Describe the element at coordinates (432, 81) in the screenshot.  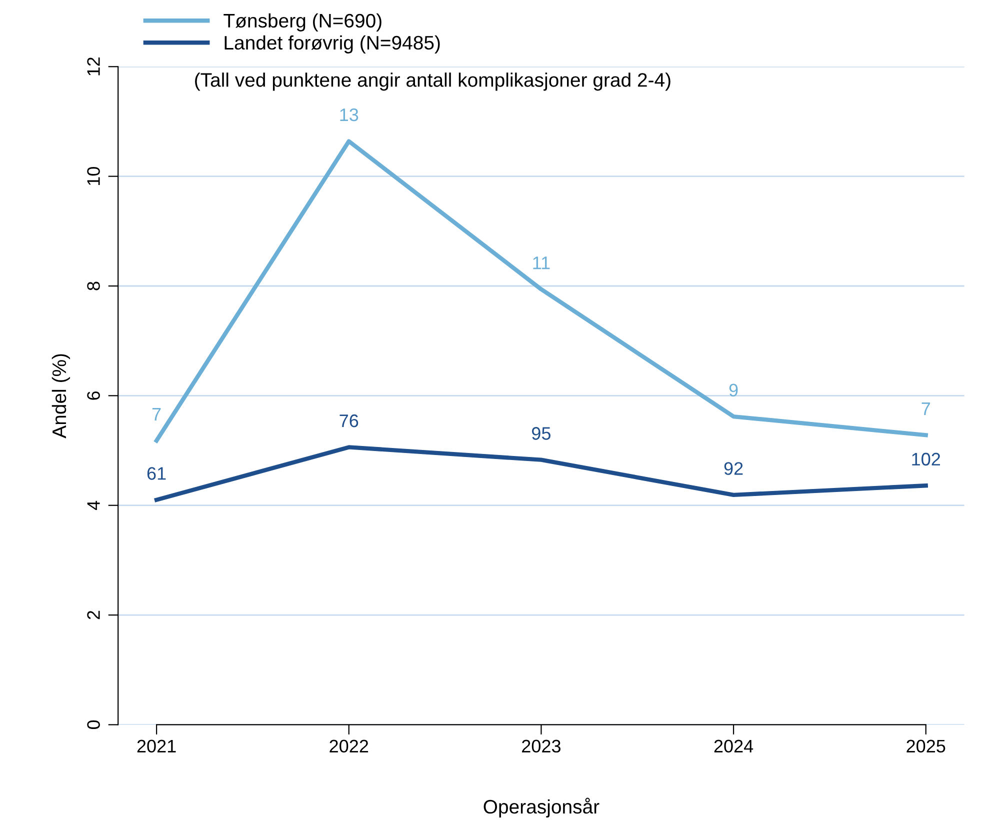
I see `annotation: (Tall ved punktene angir antall komplikasjoner grad 2-4)` at that location.